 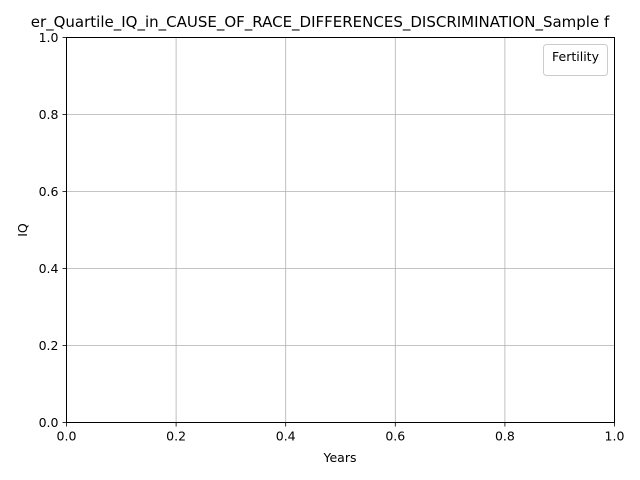 What do you see at coordinates (340, 457) in the screenshot?
I see `x-axis-label: Years` at bounding box center [340, 457].